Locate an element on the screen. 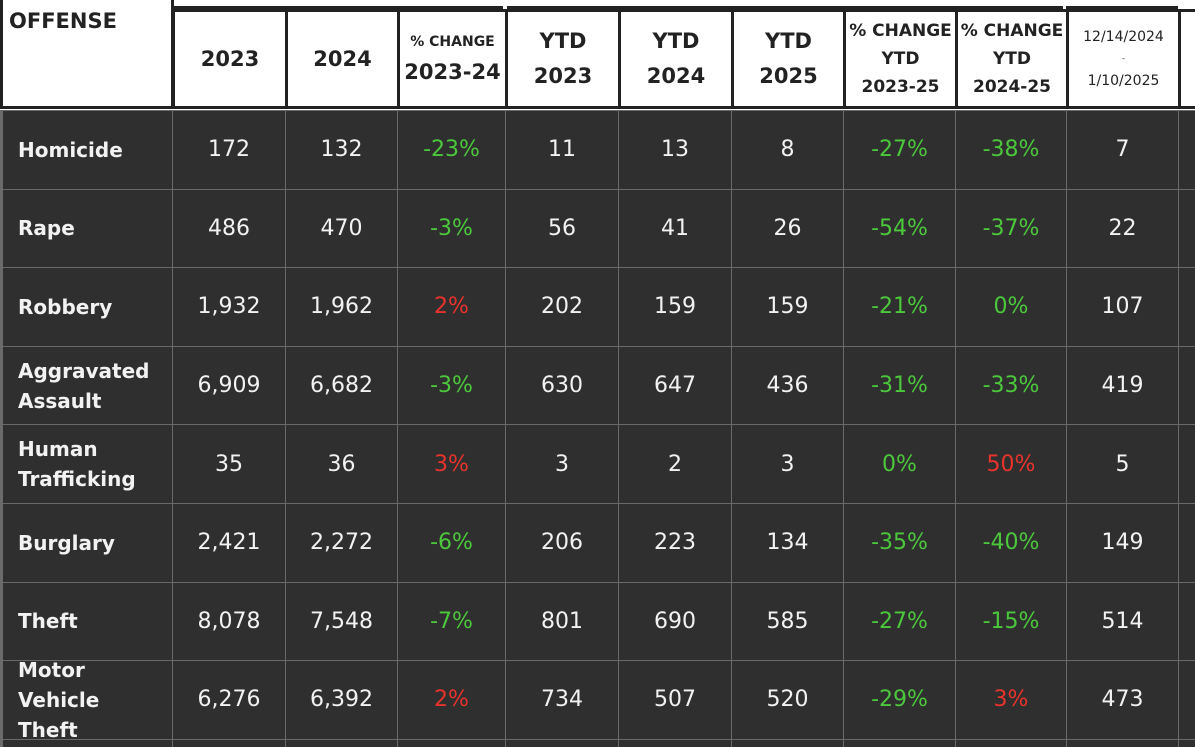 The image size is (1195, 747). value-cell: 206 is located at coordinates (562, 543).